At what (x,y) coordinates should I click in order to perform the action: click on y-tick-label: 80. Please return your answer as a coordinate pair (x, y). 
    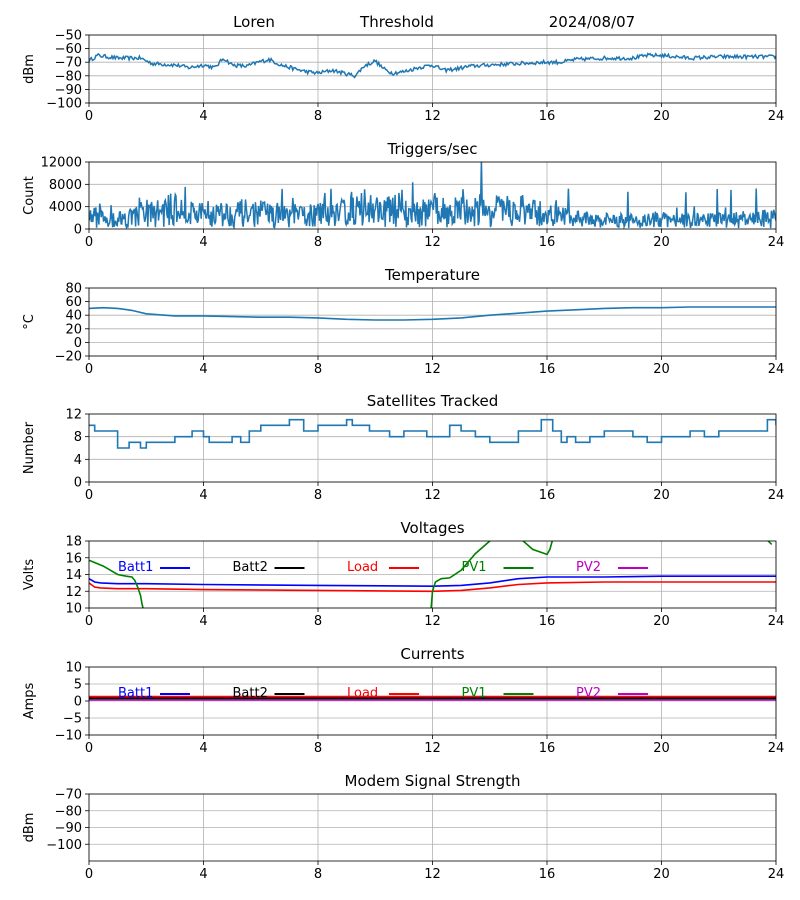
    Looking at the image, I should click on (73, 289).